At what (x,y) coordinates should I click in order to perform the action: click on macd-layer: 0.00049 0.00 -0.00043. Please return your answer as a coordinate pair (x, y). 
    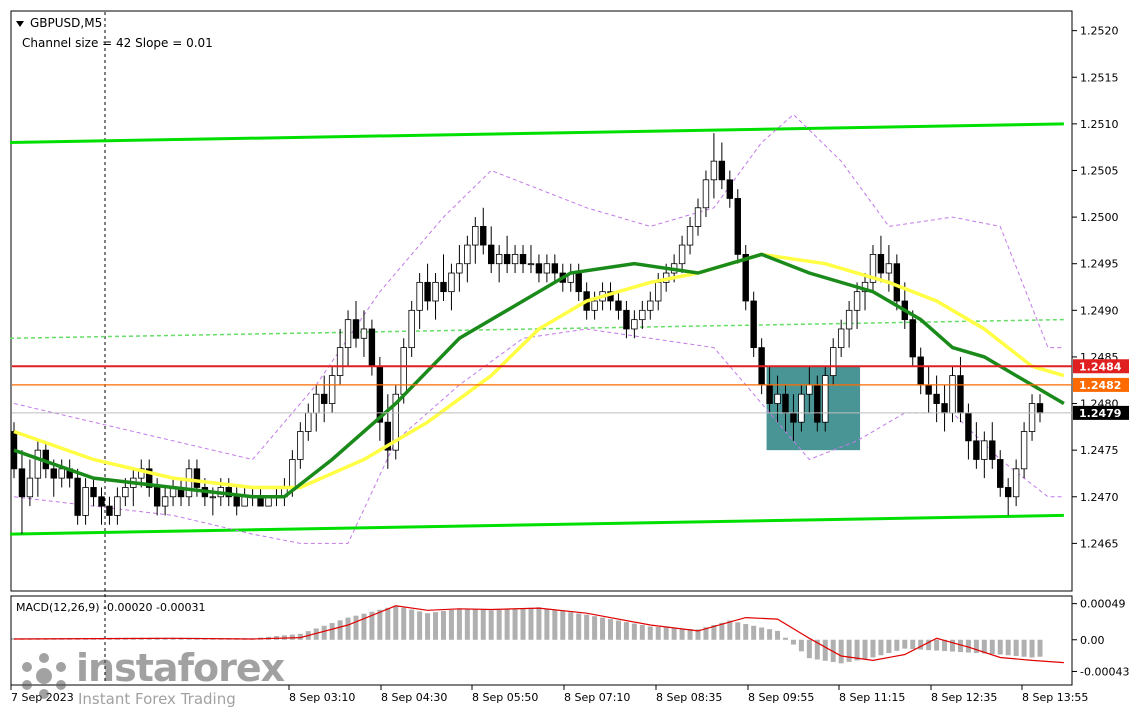
    Looking at the image, I should click on (570, 638).